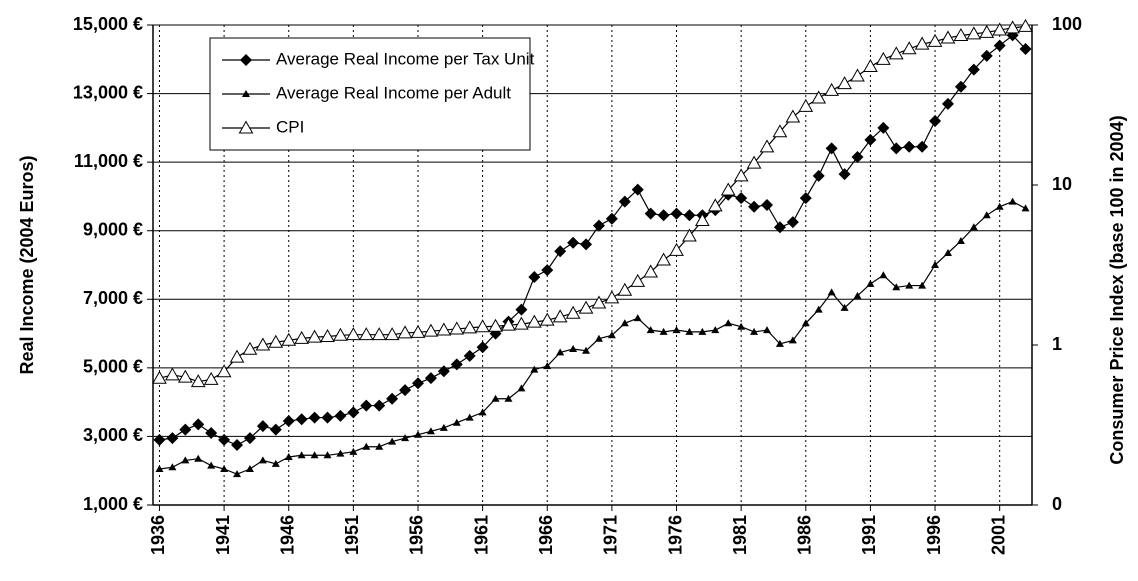  I want to click on x-tick-label: 1971, so click(611, 535).